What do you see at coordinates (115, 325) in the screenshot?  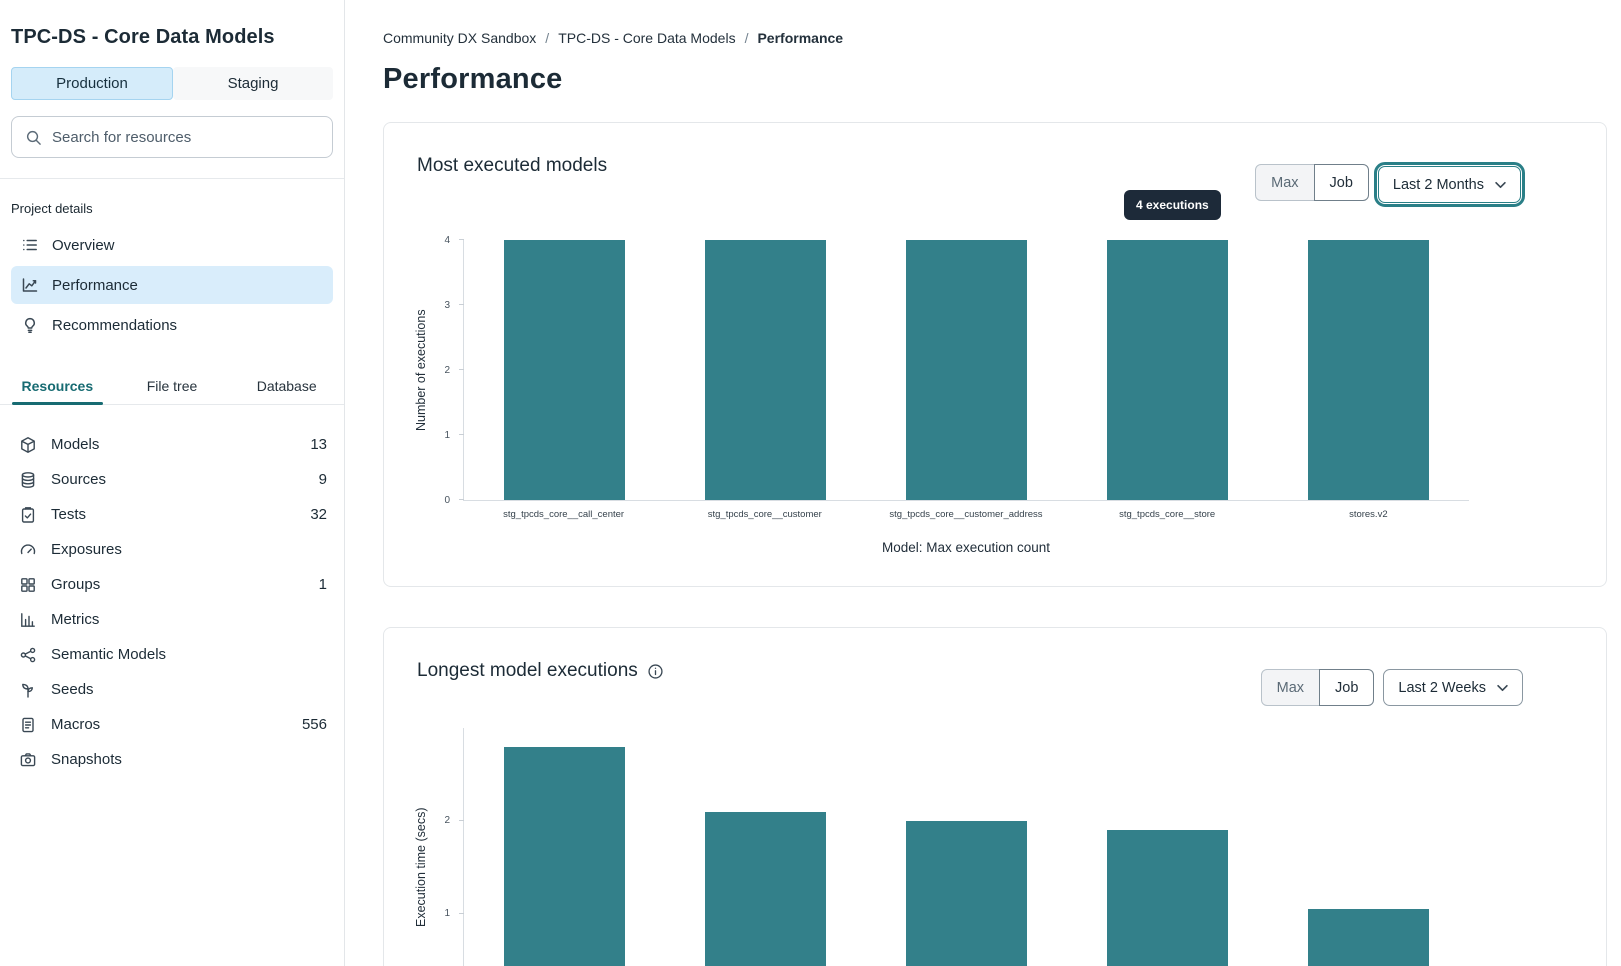 I see `sidebar-item-label: Recommendations` at bounding box center [115, 325].